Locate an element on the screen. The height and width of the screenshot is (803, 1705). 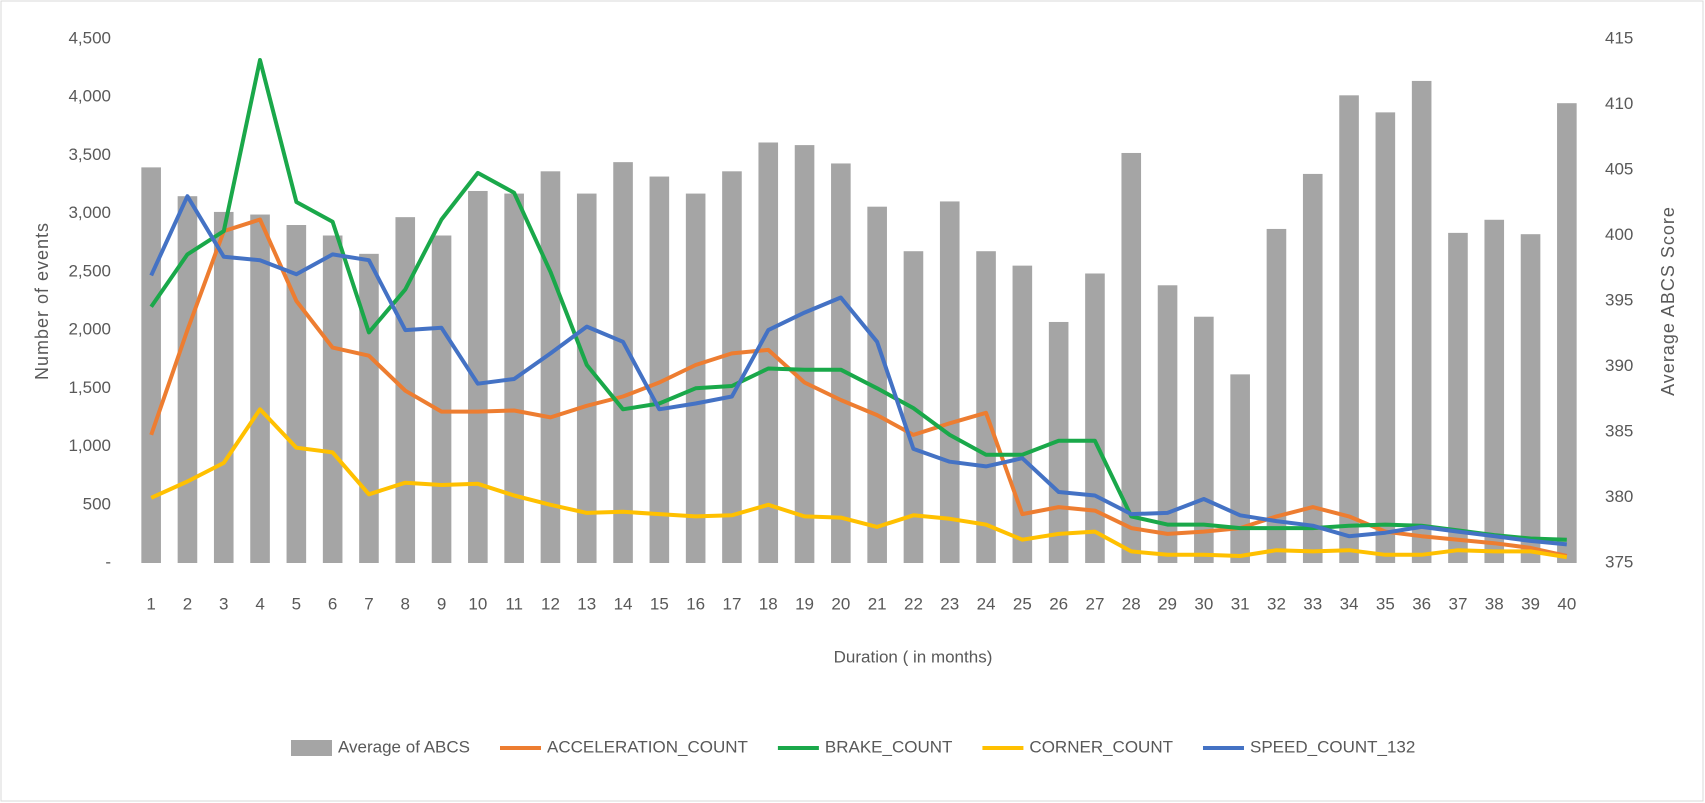
x-tick-label: 16 is located at coordinates (695, 603).